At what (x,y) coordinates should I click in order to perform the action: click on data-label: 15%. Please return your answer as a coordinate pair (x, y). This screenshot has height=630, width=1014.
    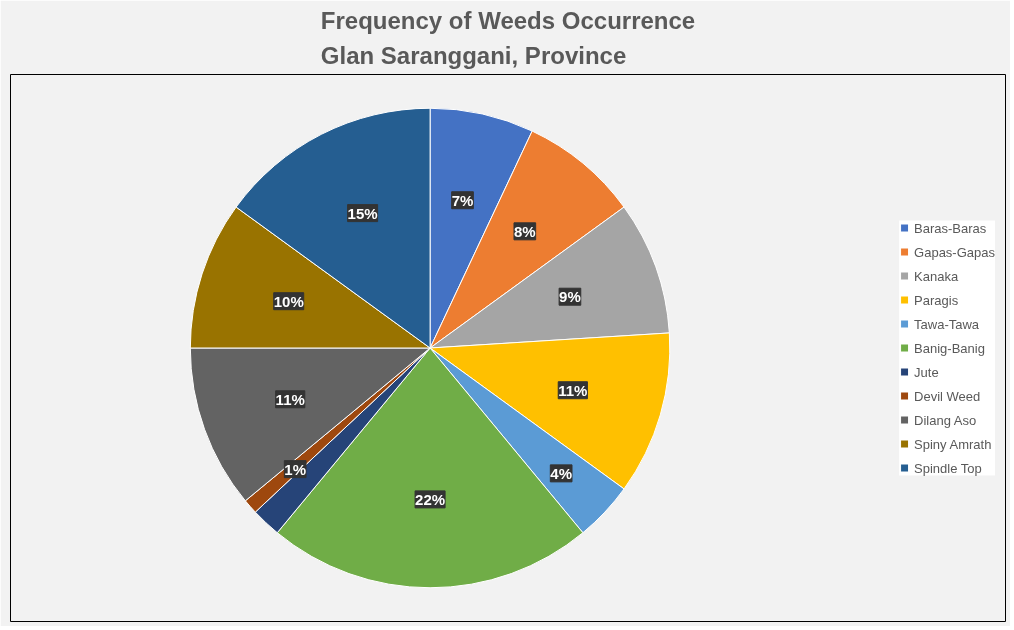
    Looking at the image, I should click on (362, 213).